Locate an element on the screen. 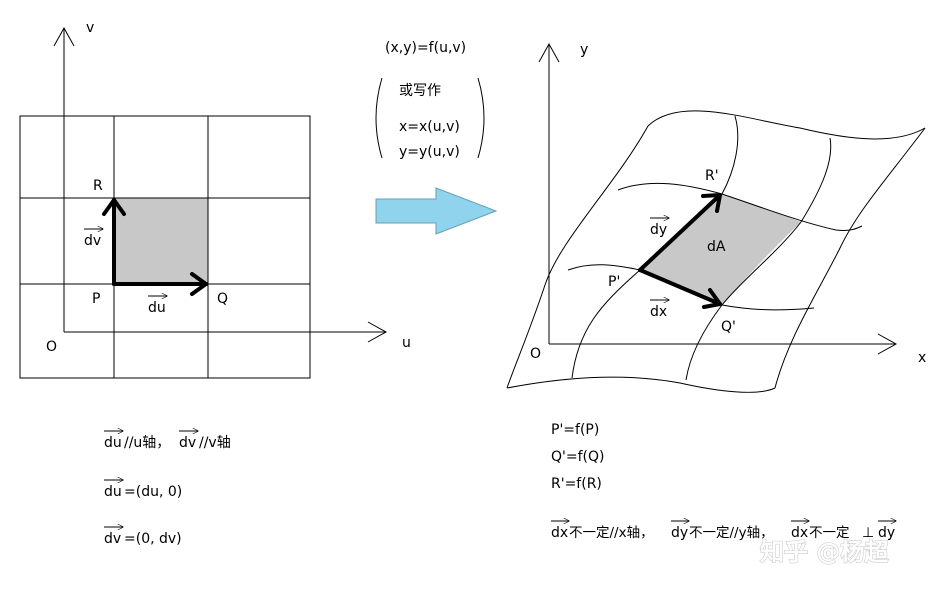 The height and width of the screenshot is (591, 933). area-label: dA is located at coordinates (716, 247).